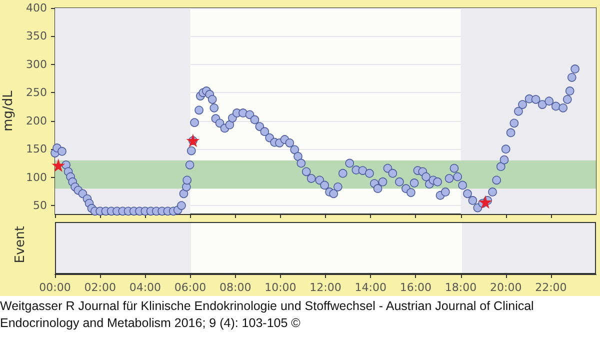 Image resolution: width=600 pixels, height=356 pixels. What do you see at coordinates (370, 287) in the screenshot?
I see `x-tick-label: 14:00` at bounding box center [370, 287].